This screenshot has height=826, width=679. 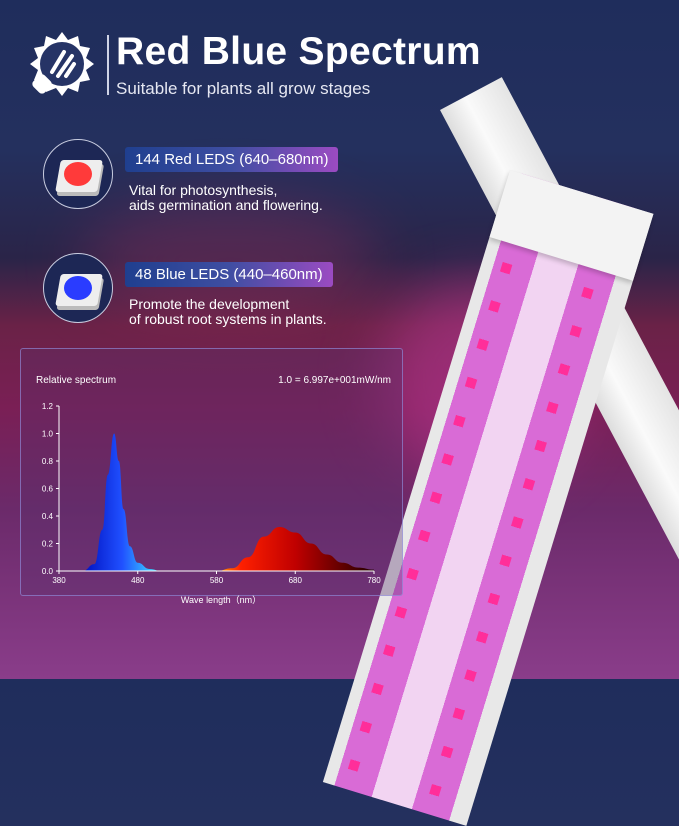 I want to click on desc-line: Vital for photosynthesis,, so click(x=203, y=190).